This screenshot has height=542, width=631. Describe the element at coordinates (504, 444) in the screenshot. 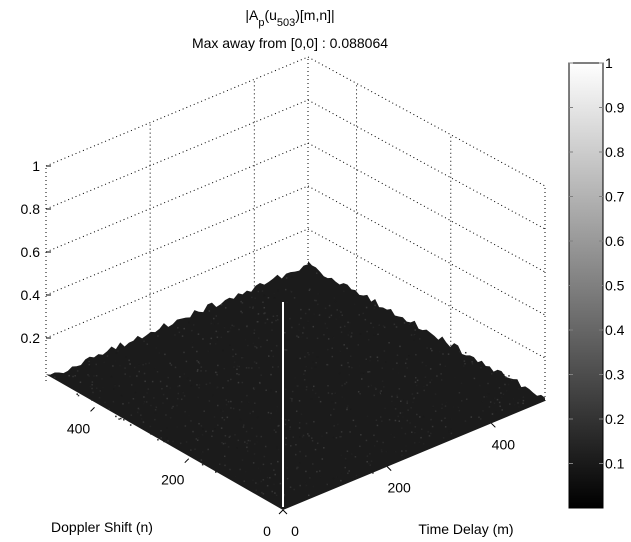

I see `x-tick-label: 400` at that location.